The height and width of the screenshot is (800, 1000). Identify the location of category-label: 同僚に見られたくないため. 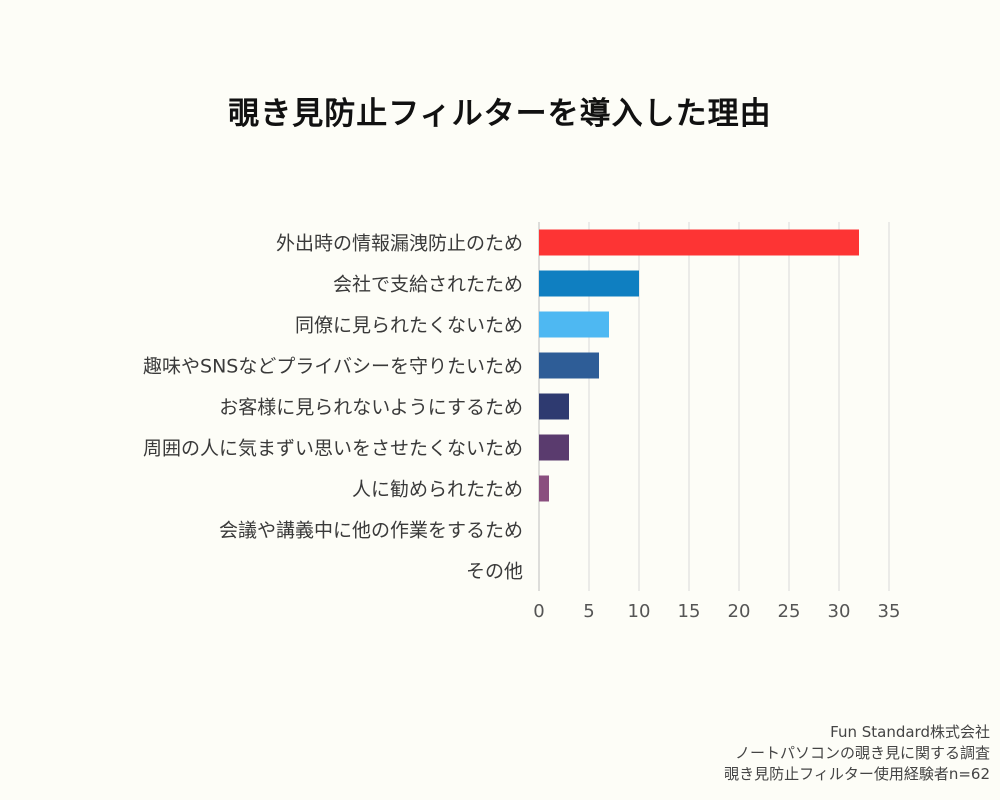
(409, 326).